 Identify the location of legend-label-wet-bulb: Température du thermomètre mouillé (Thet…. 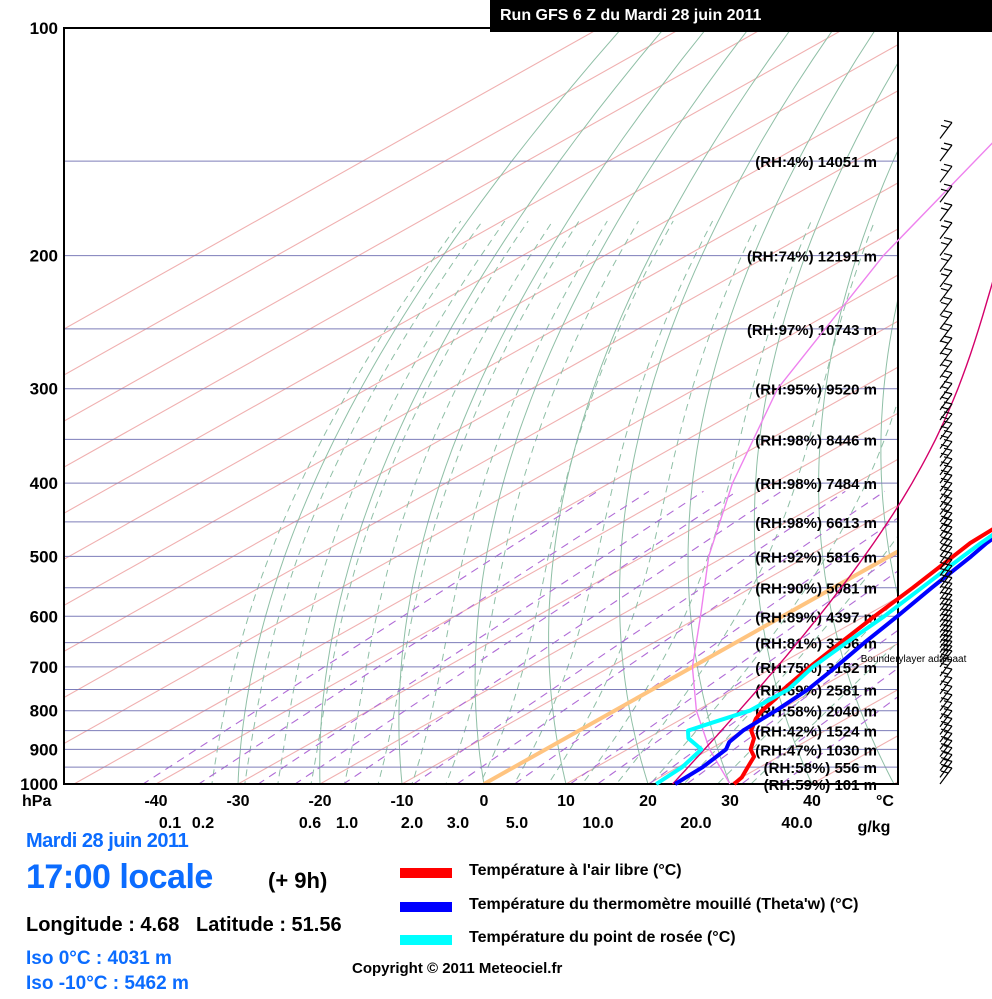
(664, 905).